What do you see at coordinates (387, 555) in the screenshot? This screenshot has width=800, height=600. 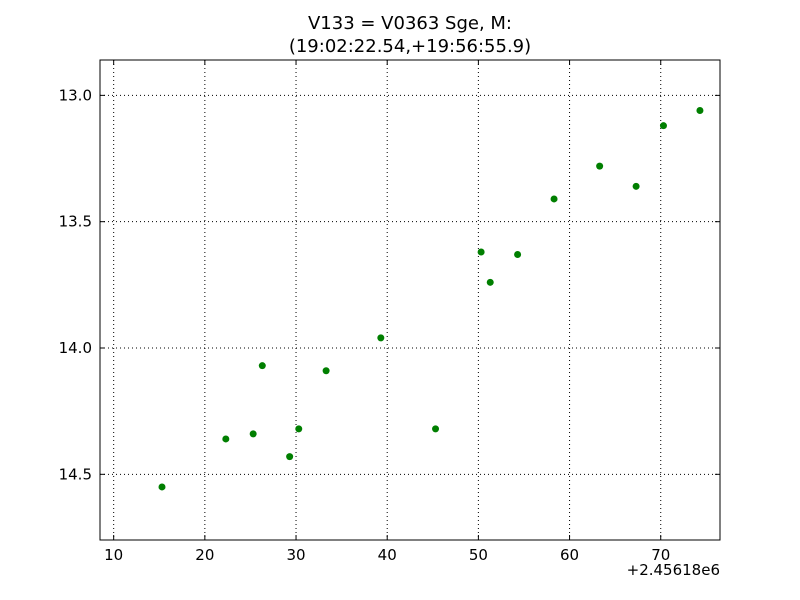 I see `x-tick-label: 40` at bounding box center [387, 555].